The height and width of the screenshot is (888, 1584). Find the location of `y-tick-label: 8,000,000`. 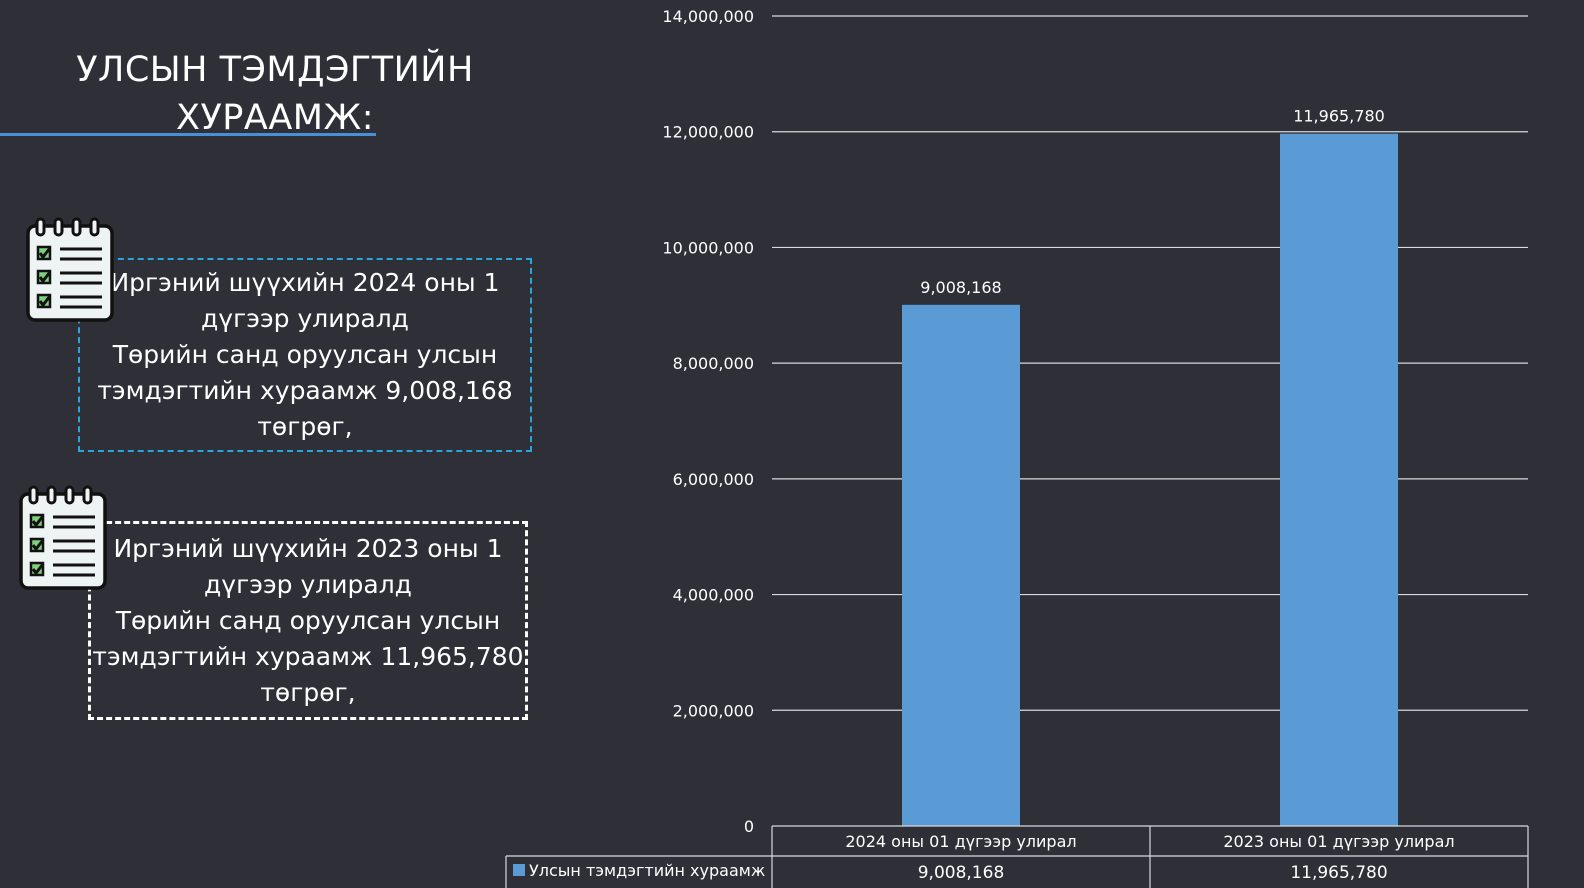

y-tick-label: 8,000,000 is located at coordinates (713, 363).